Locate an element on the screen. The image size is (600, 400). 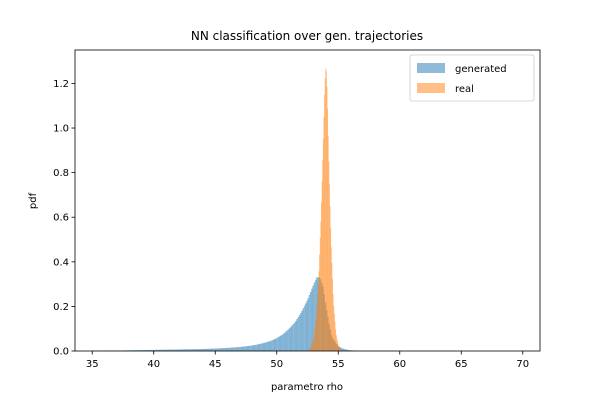
x-tick-label: 55 is located at coordinates (338, 364).